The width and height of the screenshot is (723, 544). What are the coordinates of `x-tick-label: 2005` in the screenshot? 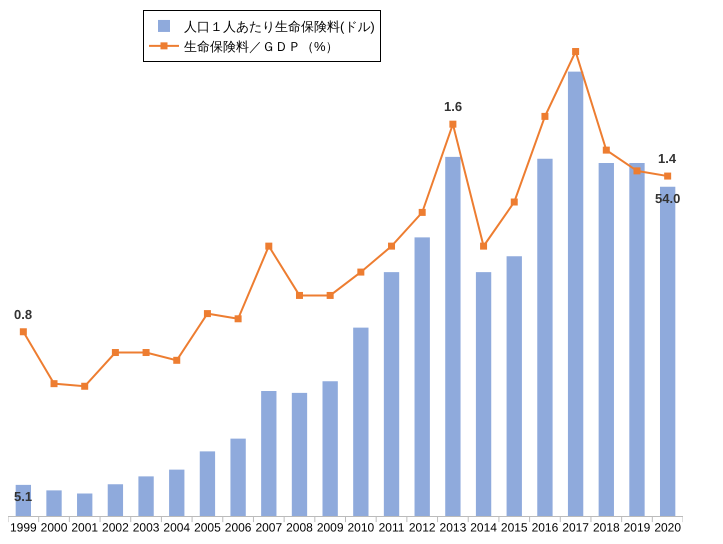 It's located at (208, 527).